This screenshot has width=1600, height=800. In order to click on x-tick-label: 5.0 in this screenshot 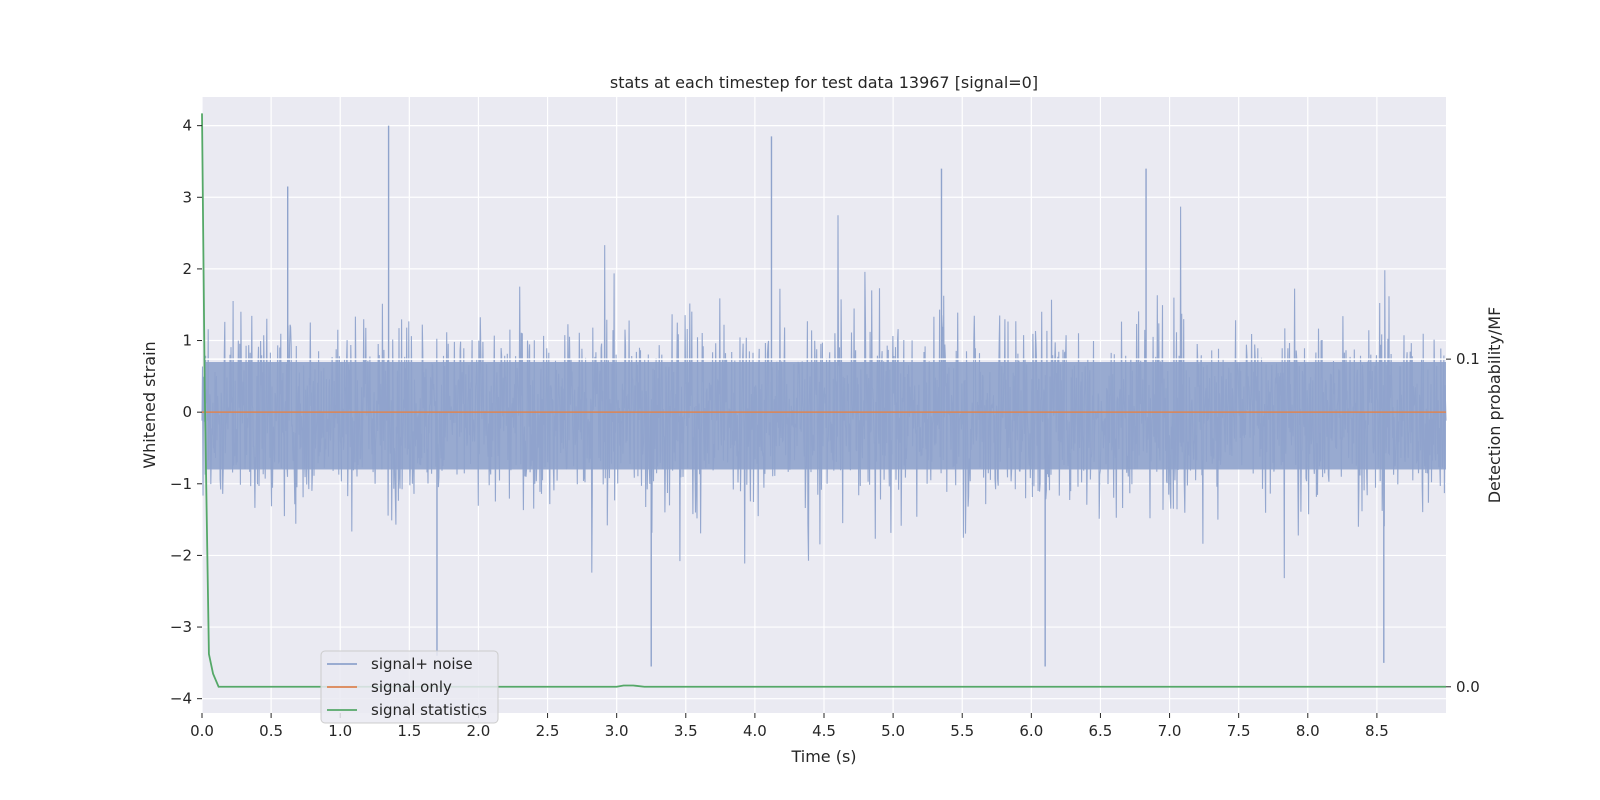, I will do `click(893, 731)`.